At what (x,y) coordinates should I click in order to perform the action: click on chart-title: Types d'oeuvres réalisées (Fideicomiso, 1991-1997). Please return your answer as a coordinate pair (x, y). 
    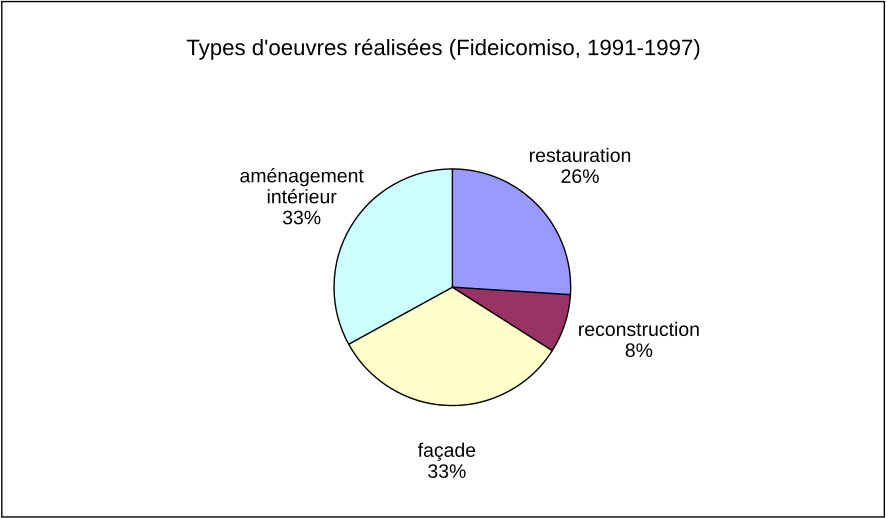
    Looking at the image, I should click on (443, 49).